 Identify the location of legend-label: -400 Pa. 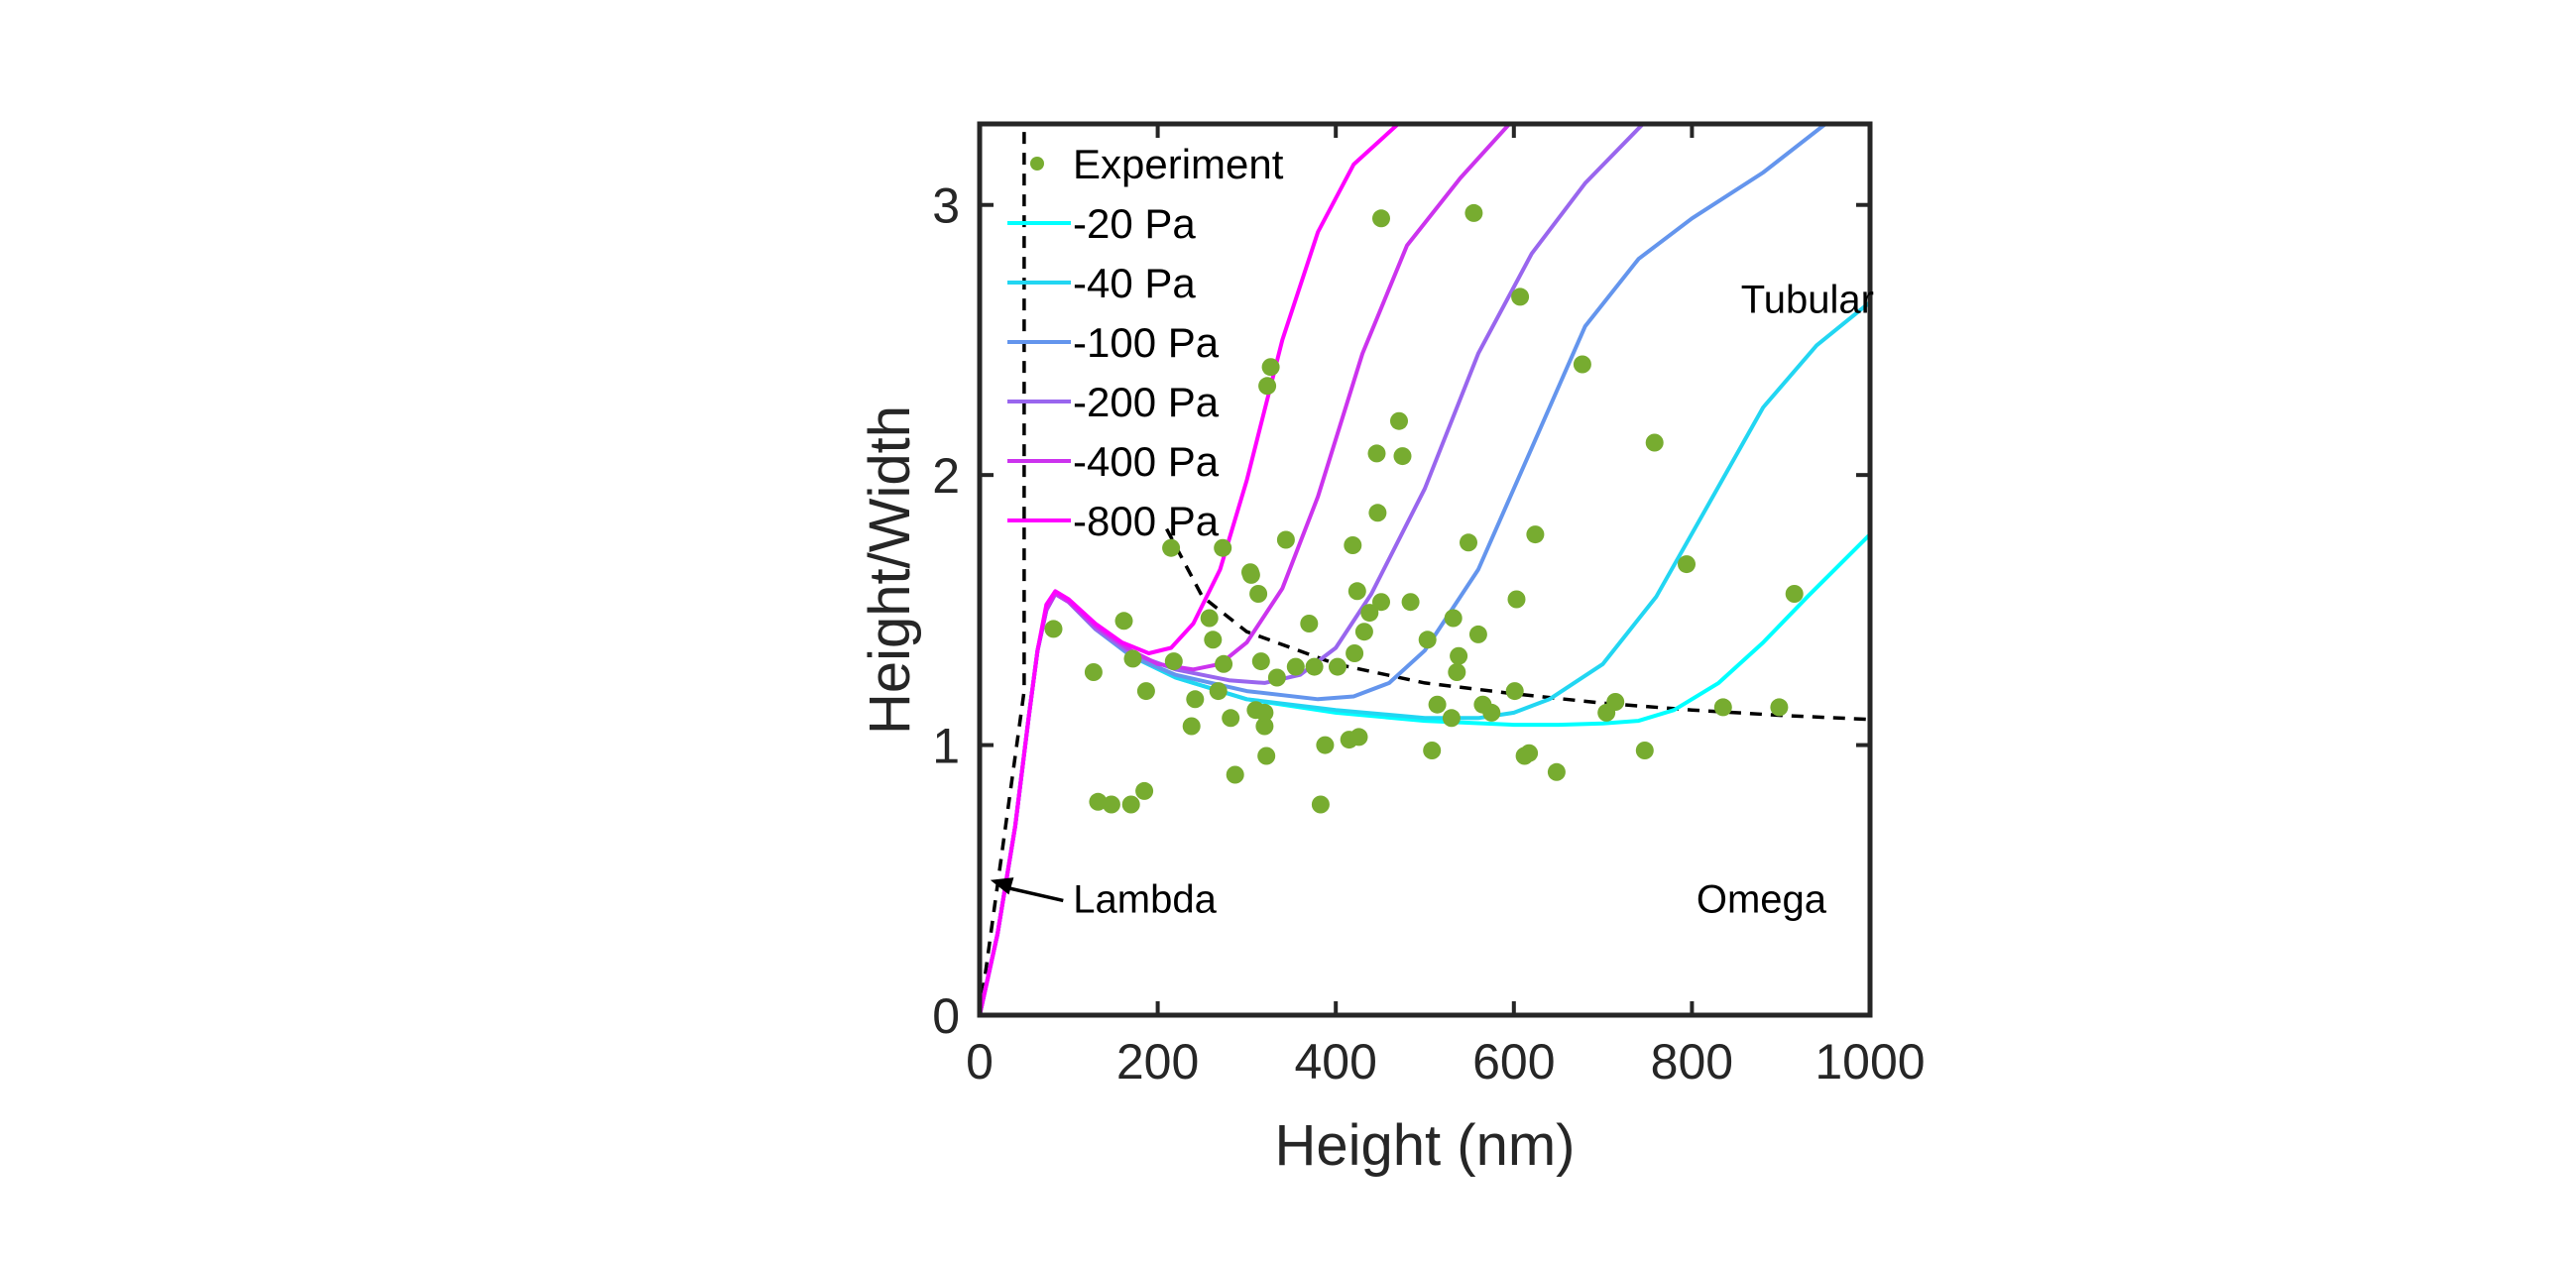
(1147, 462).